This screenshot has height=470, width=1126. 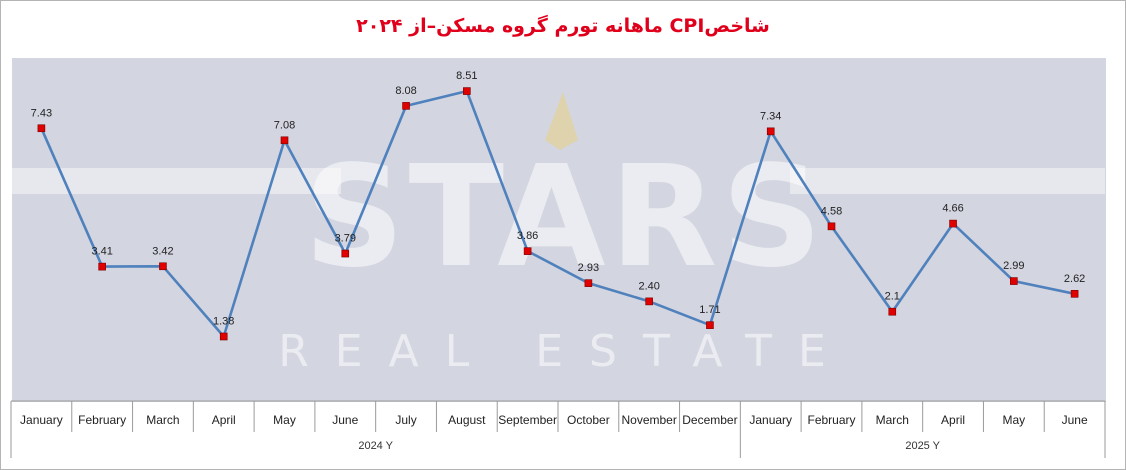 What do you see at coordinates (101, 252) in the screenshot?
I see `data-label: 3.41` at bounding box center [101, 252].